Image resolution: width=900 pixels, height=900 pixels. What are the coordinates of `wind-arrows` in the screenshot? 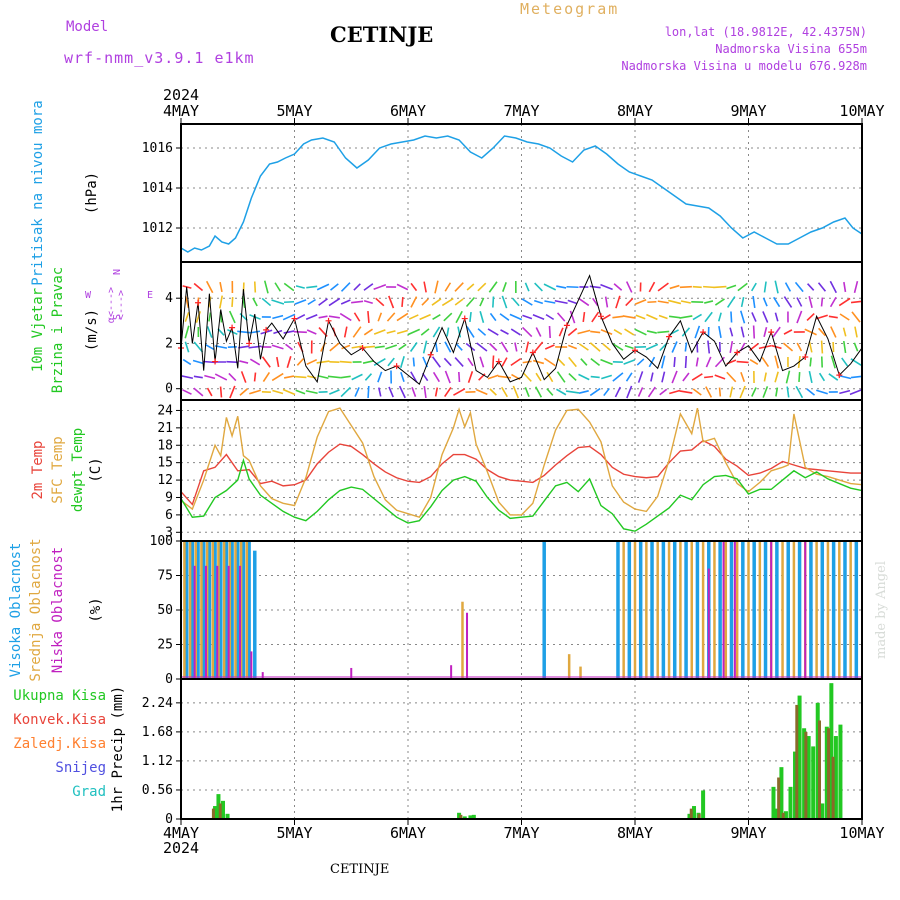 It's located at (521, 339).